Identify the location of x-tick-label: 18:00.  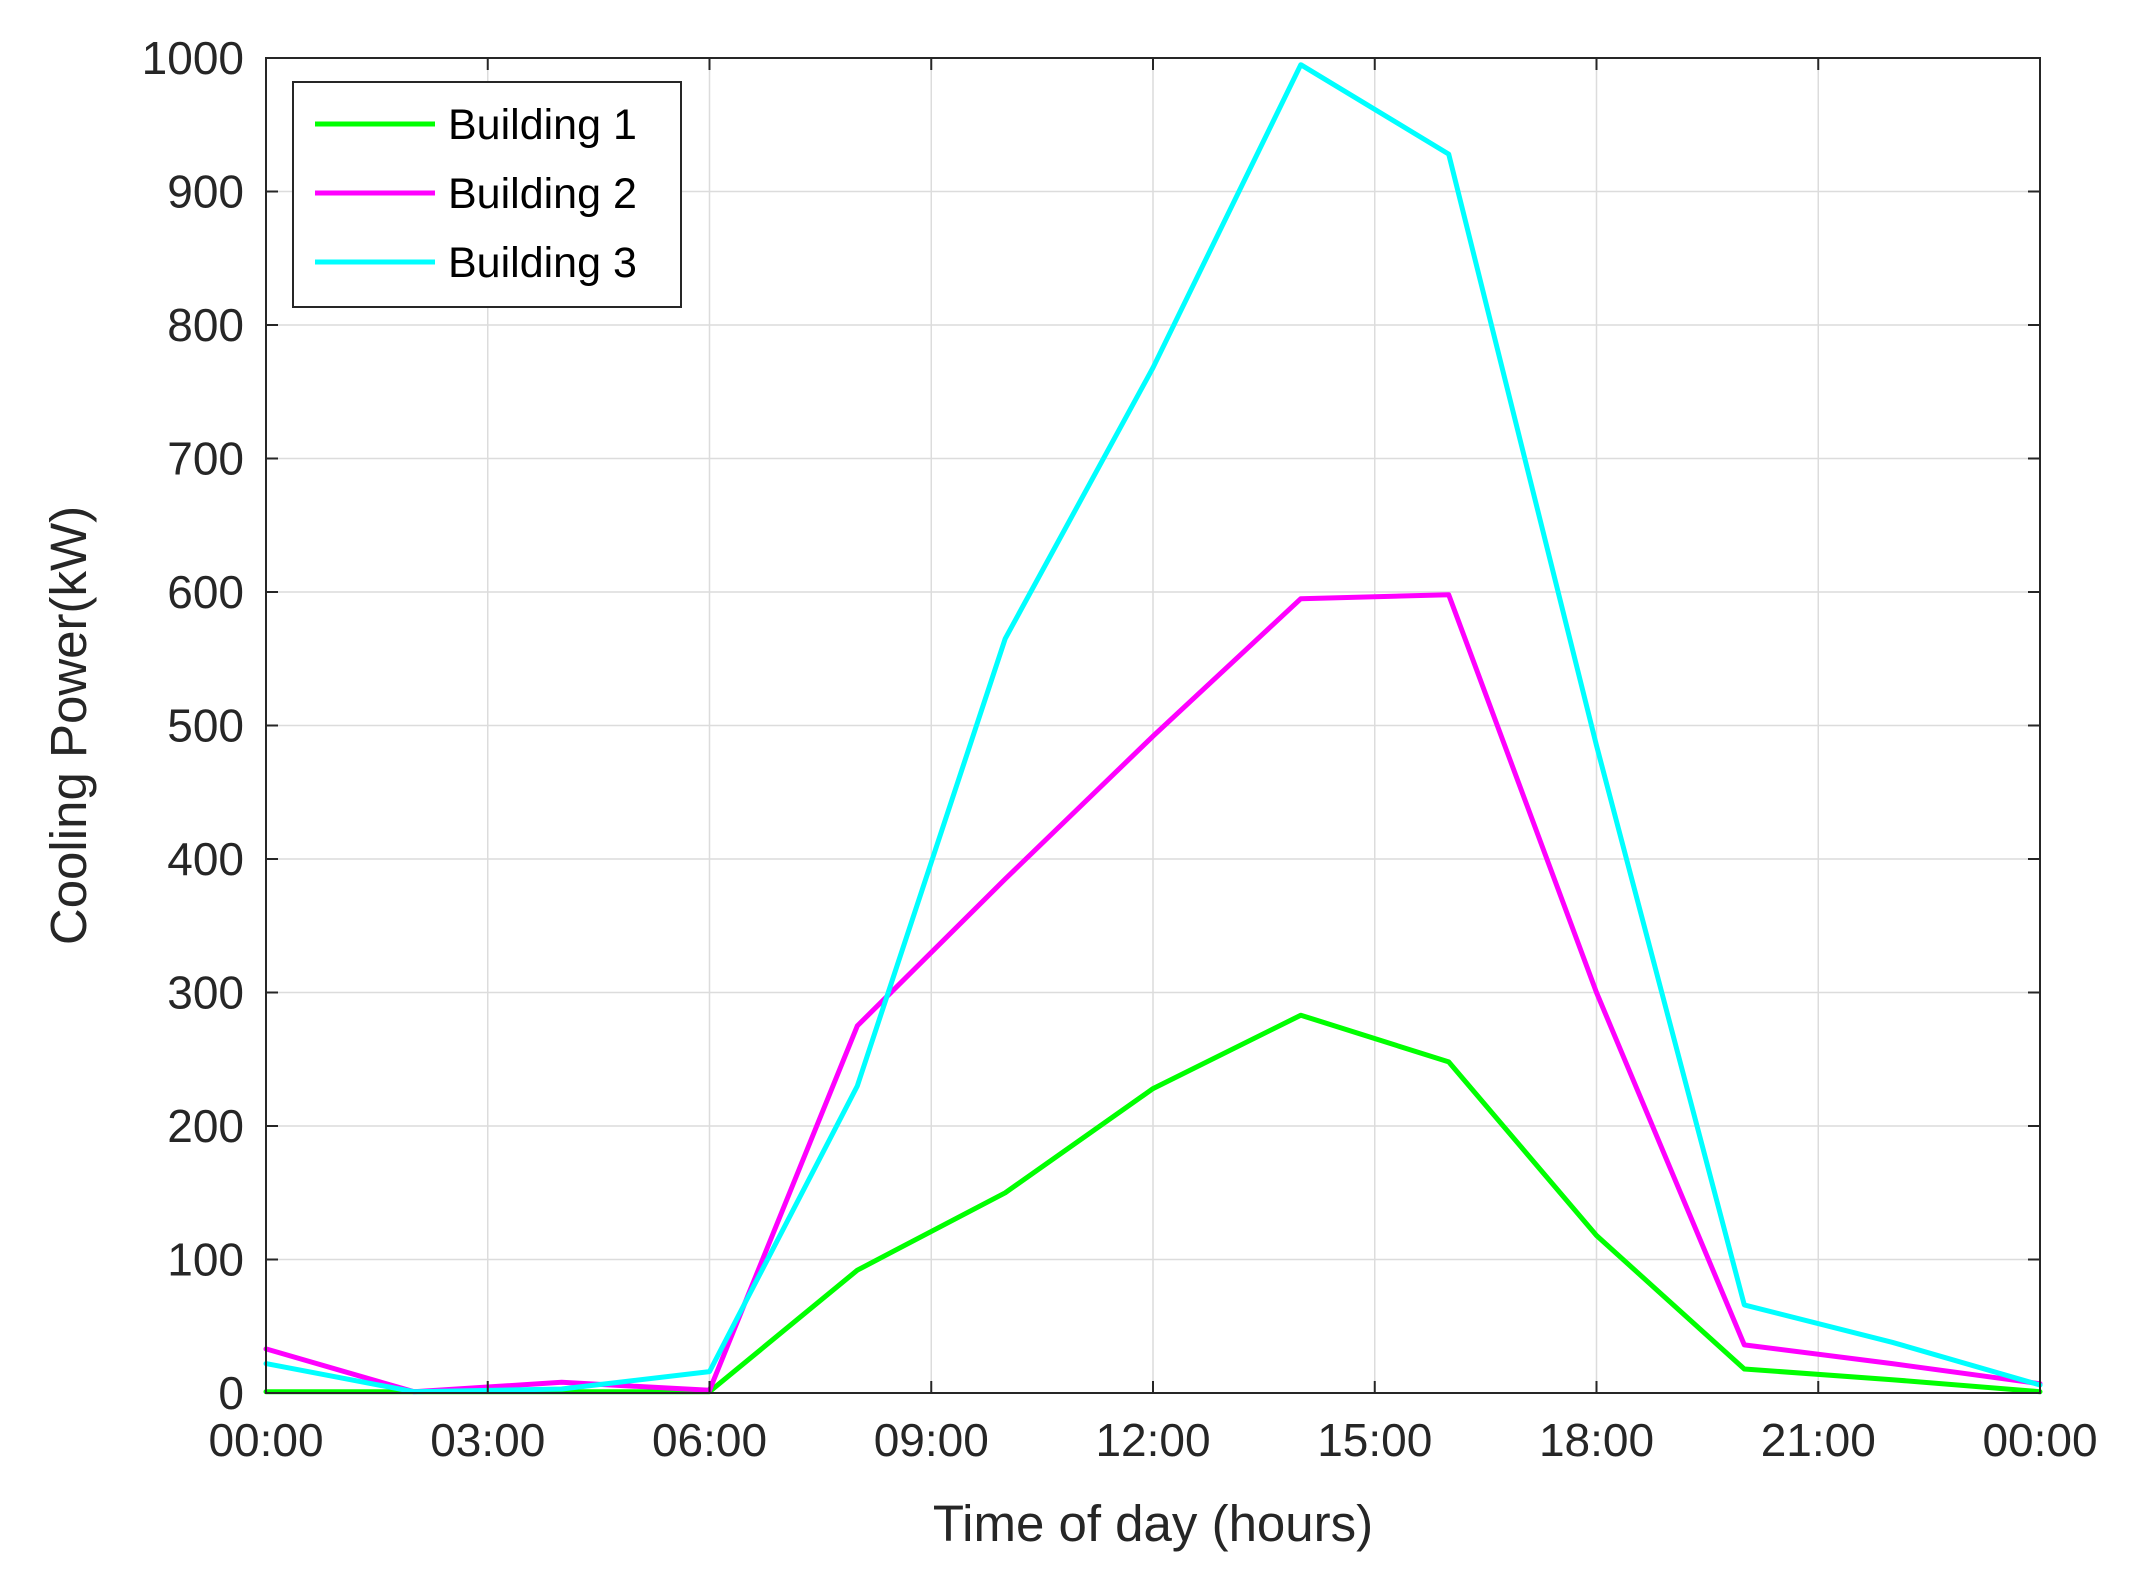
(1596, 1440).